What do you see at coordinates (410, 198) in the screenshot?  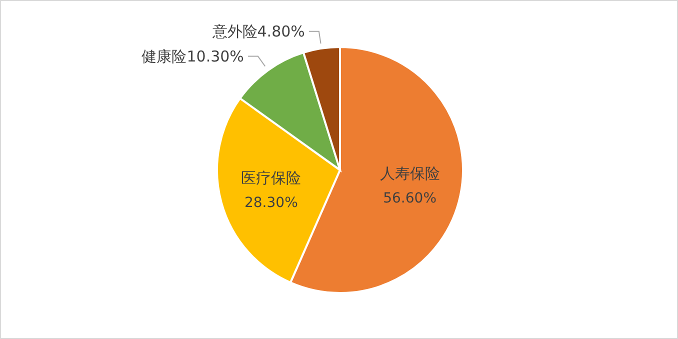 I see `data-label: 56.60%` at bounding box center [410, 198].